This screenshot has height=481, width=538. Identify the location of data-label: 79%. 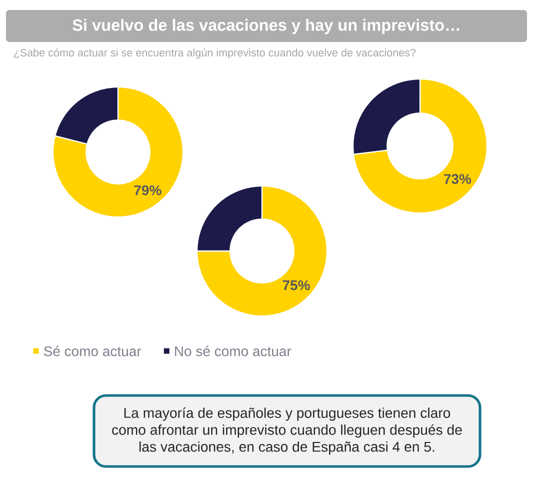
(148, 190).